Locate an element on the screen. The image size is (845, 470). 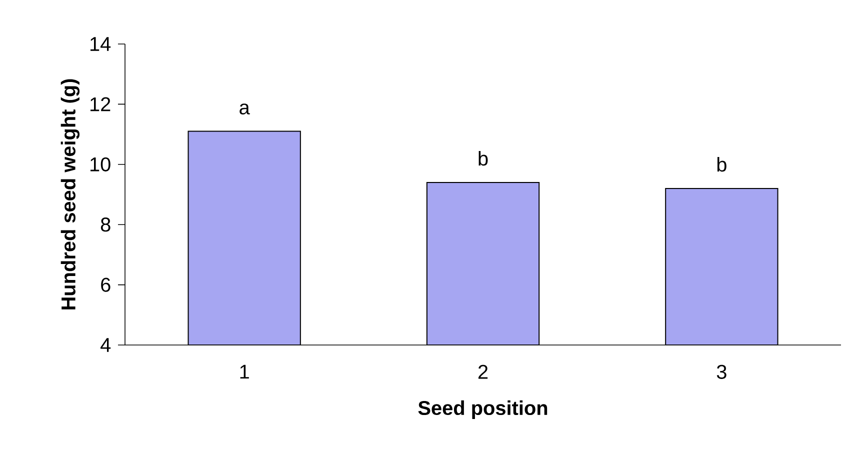
y-tick-label: 10 is located at coordinates (100, 164).